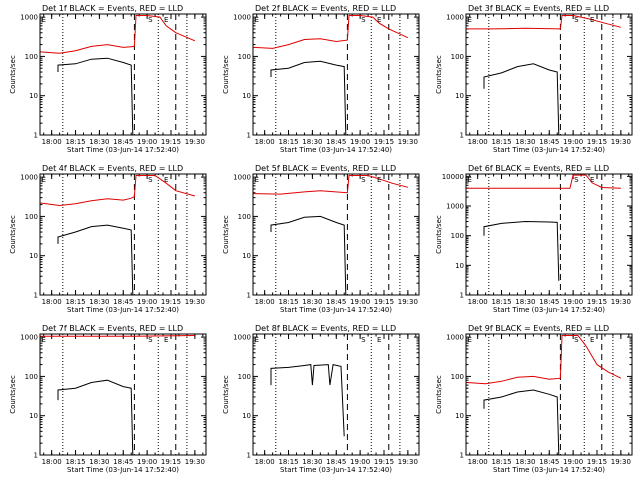 This screenshot has width=640, height=480. What do you see at coordinates (112, 168) in the screenshot?
I see `panel-title: Det 4f BLACK = Events, RED = LLD` at bounding box center [112, 168].